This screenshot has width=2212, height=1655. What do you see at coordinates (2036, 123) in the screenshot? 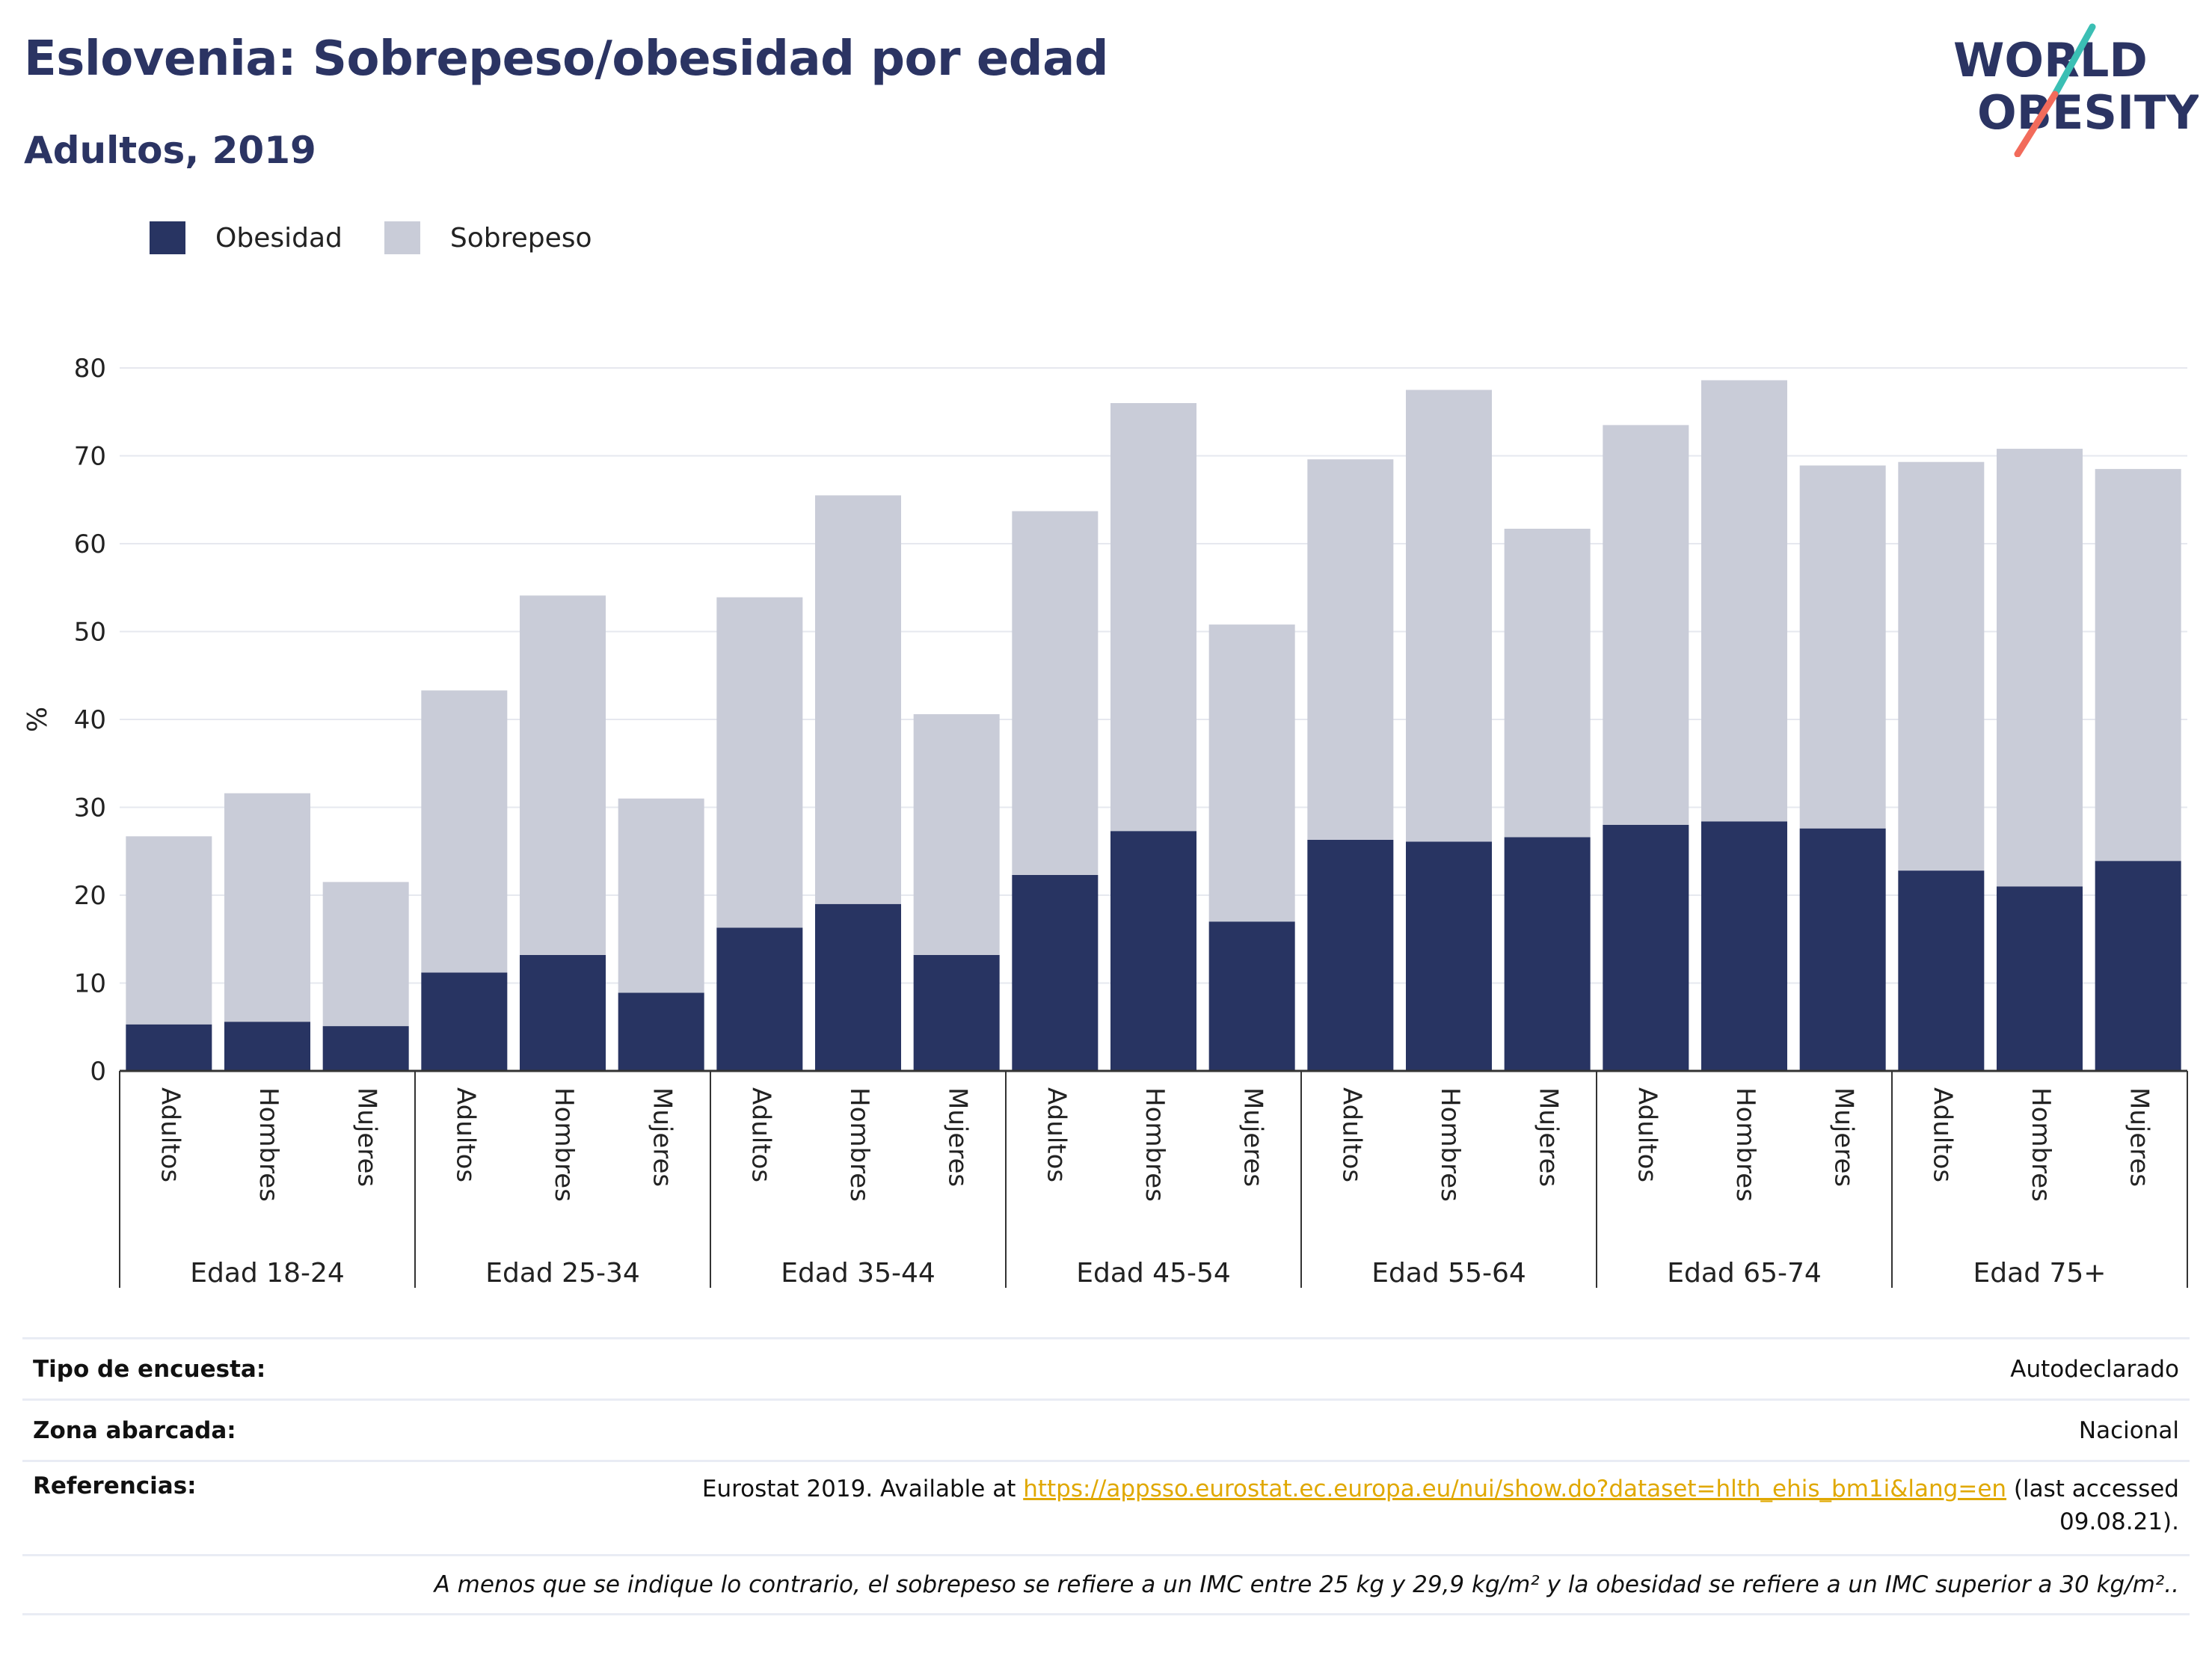
I see `logo-slash-coral` at bounding box center [2036, 123].